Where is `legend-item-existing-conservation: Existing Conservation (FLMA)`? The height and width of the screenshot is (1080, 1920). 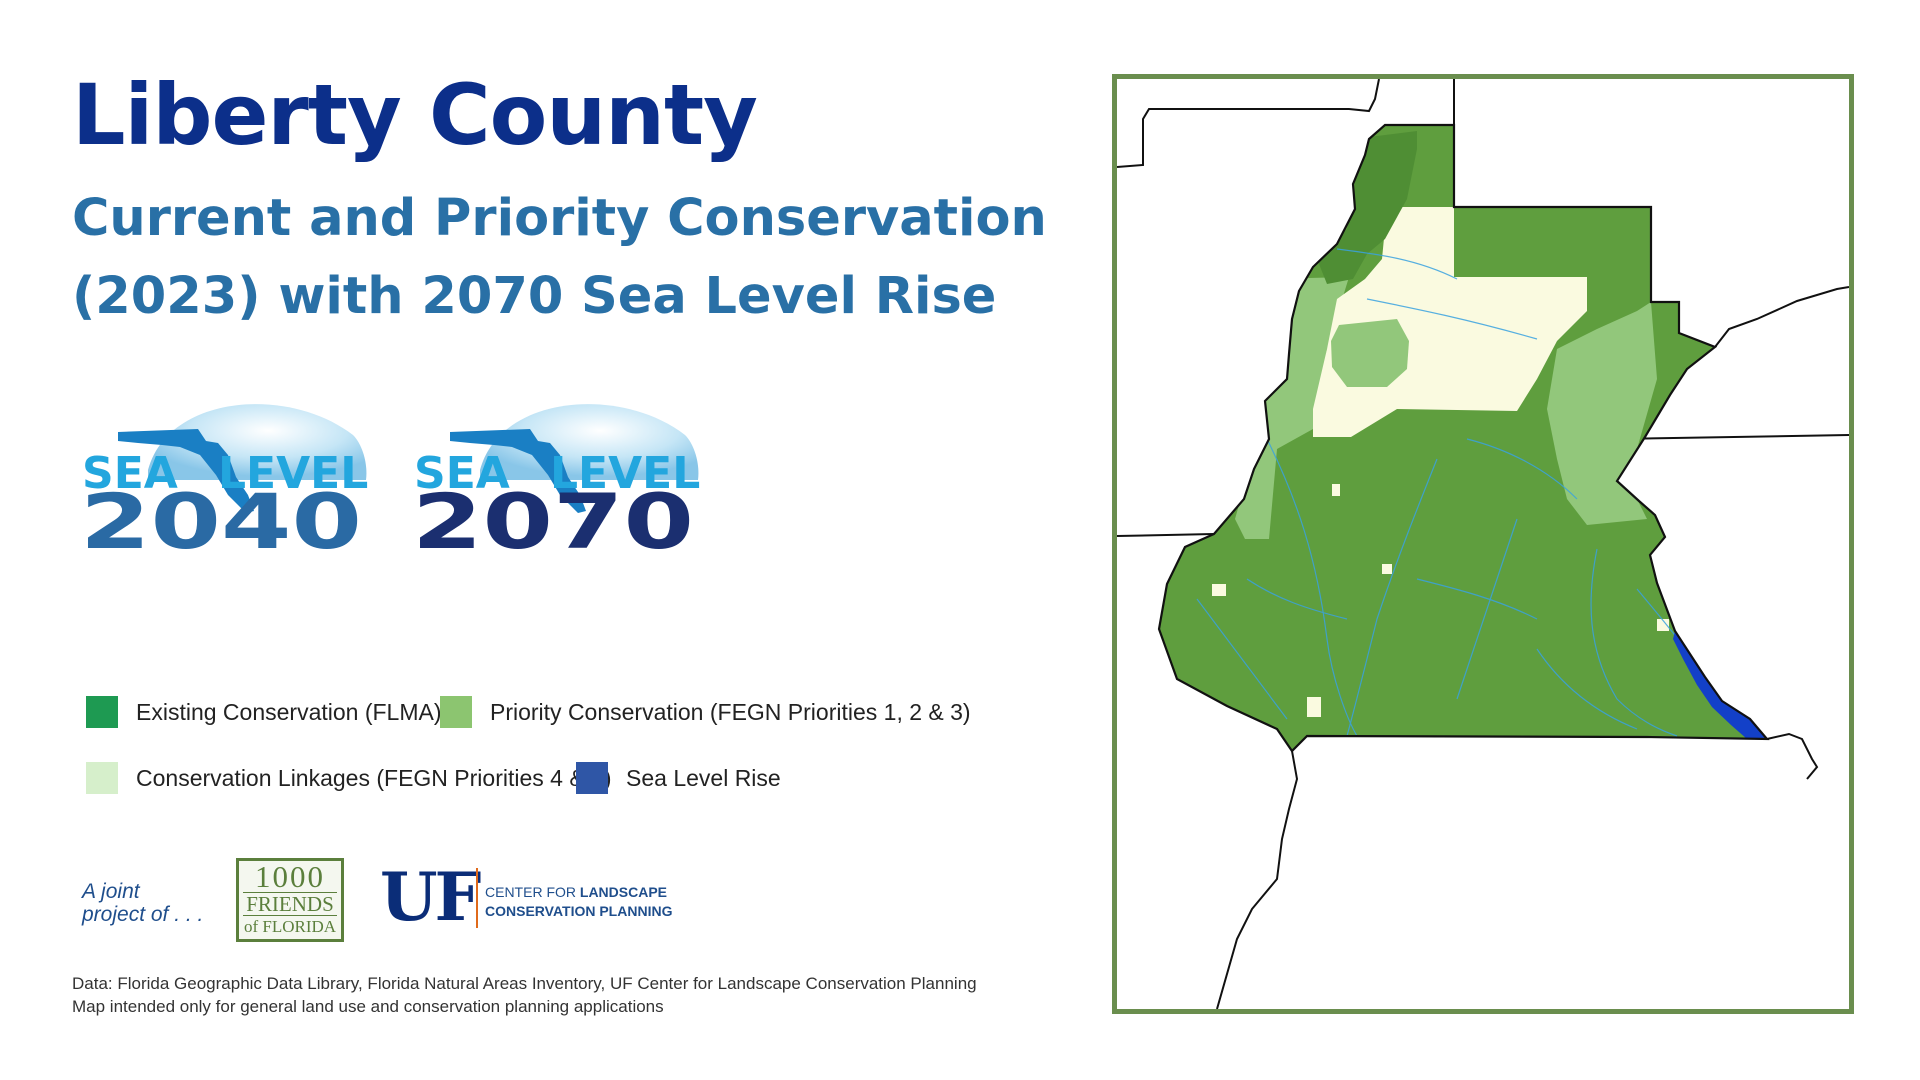
legend-item-existing-conservation: Existing Conservation (FLMA) is located at coordinates (264, 712).